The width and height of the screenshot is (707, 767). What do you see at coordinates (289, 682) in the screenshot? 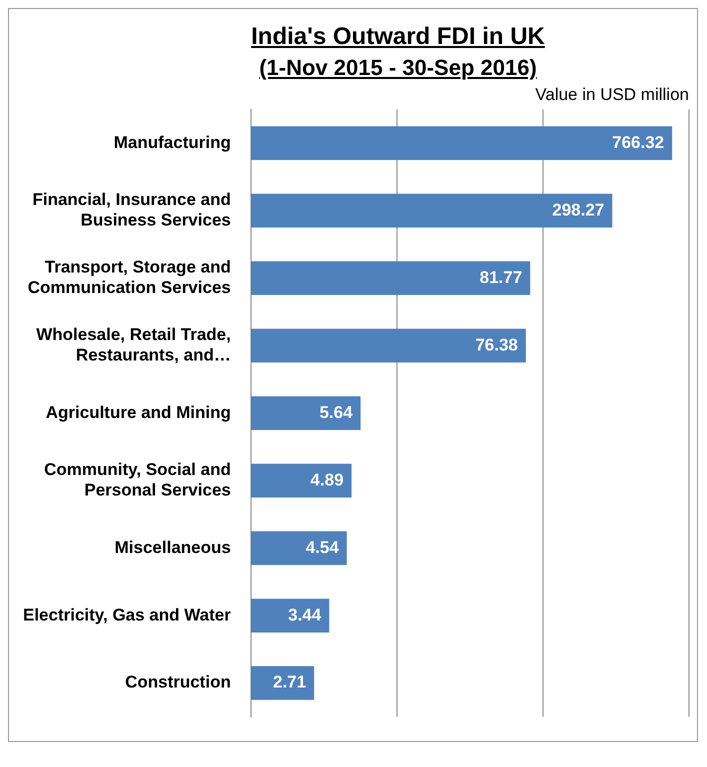
I see `data-label: 2.71` at bounding box center [289, 682].